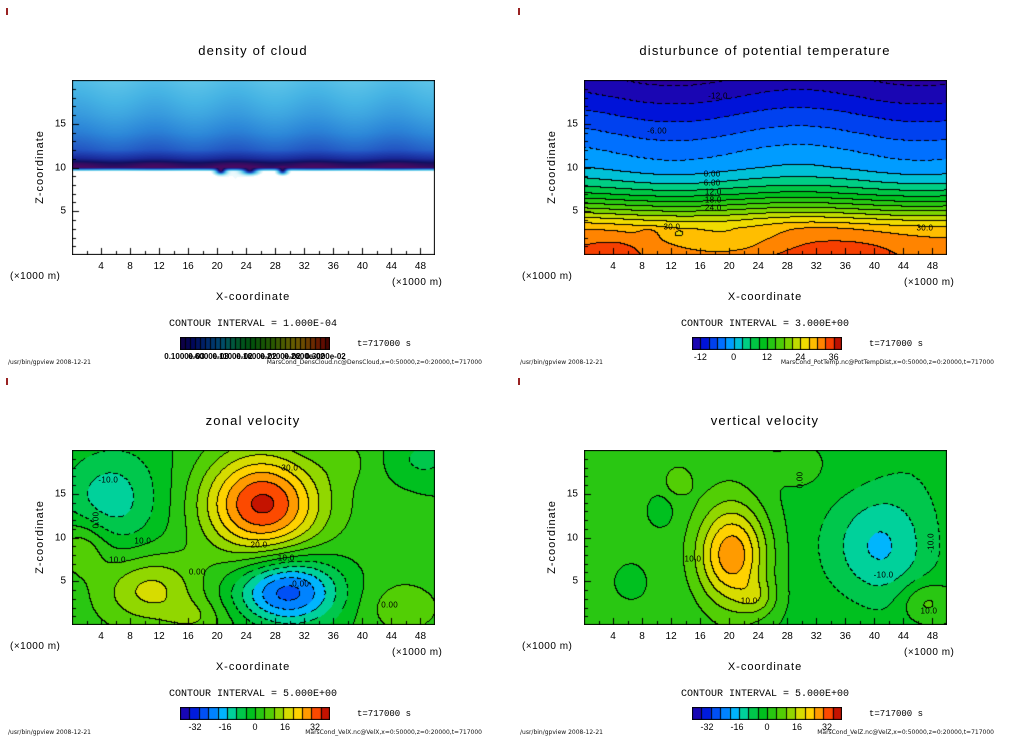 This screenshot has height=740, width=1024. I want to click on contour-label: -12.0, so click(718, 96).